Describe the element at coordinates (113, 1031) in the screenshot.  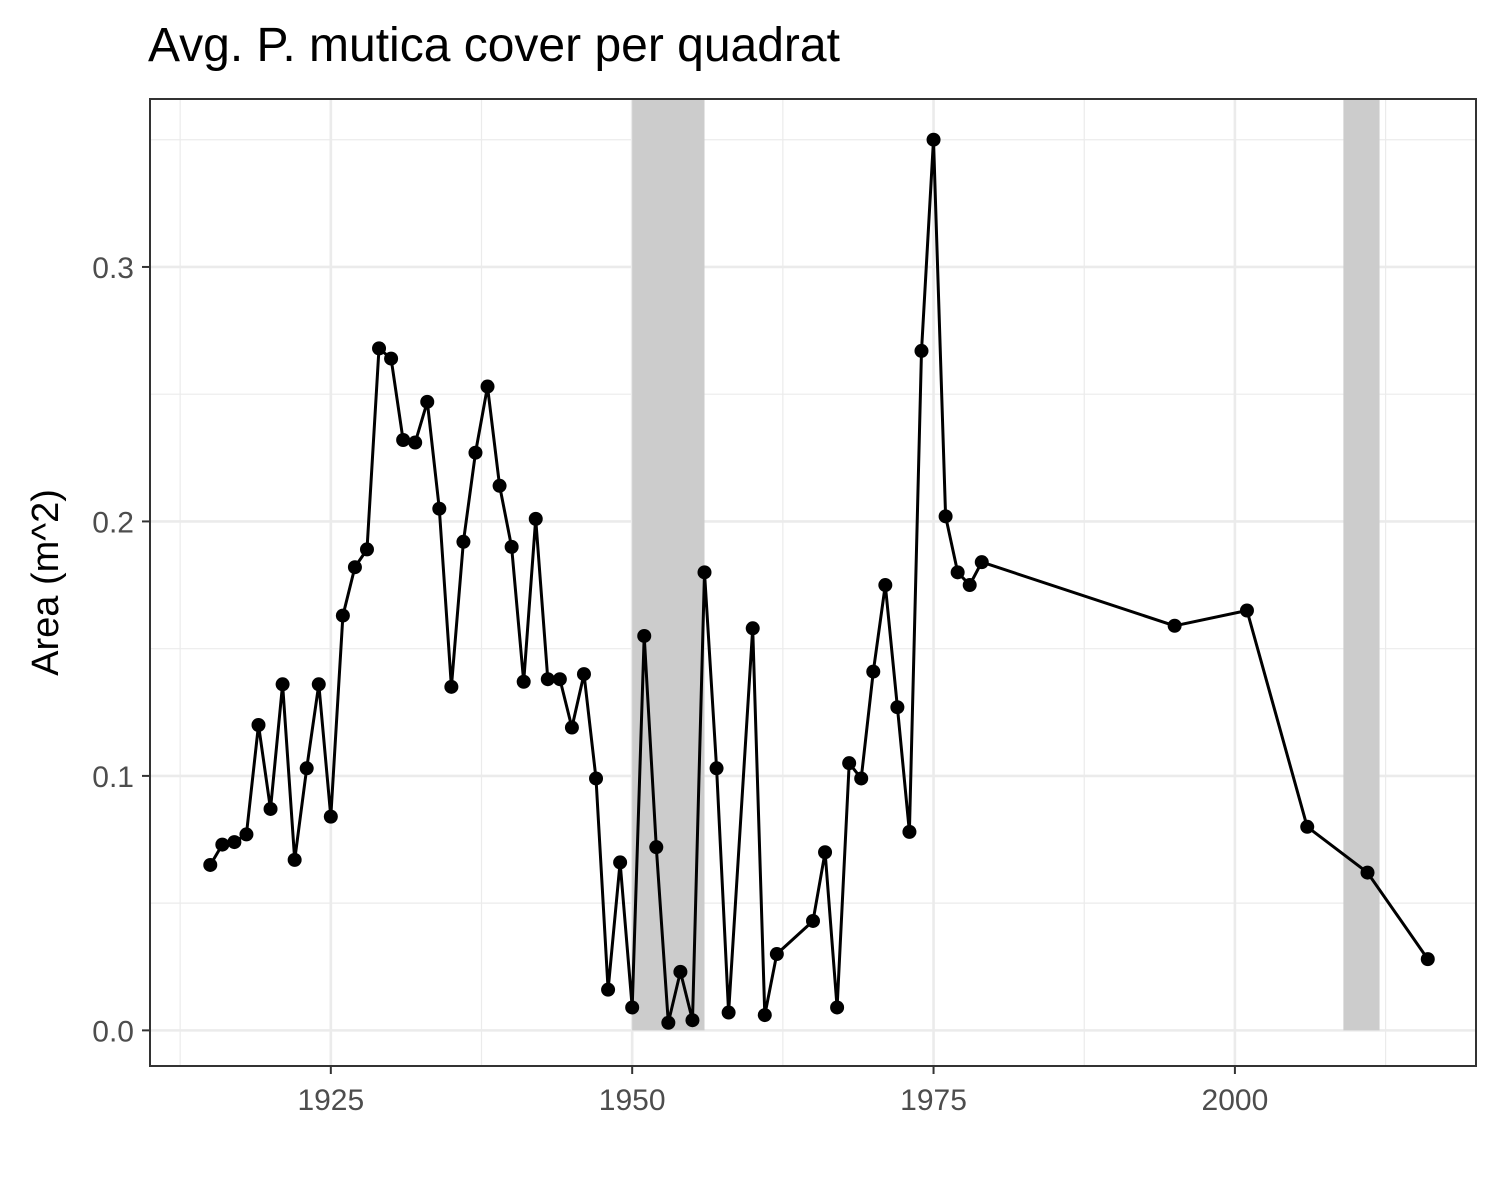
I see `y-tick-label: 0.0` at that location.